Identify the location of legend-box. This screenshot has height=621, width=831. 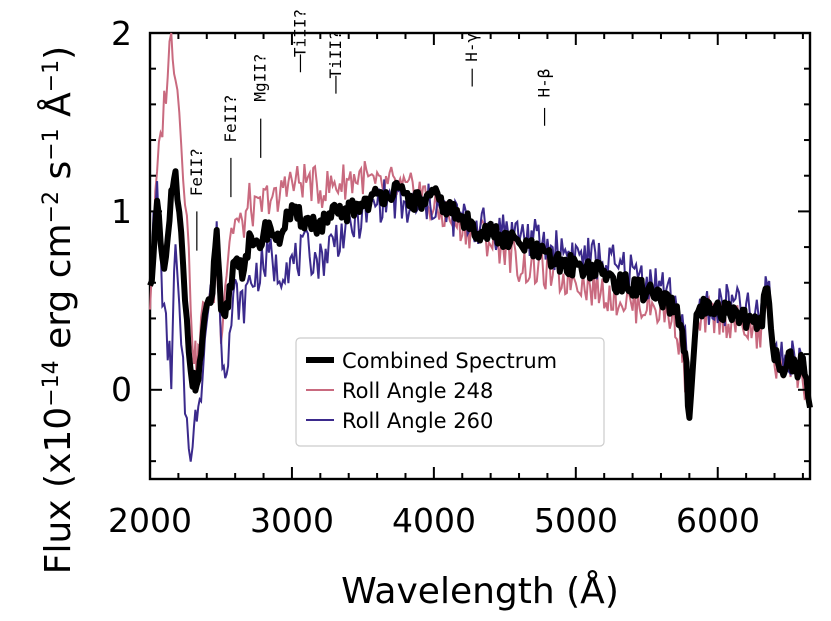
(450, 392).